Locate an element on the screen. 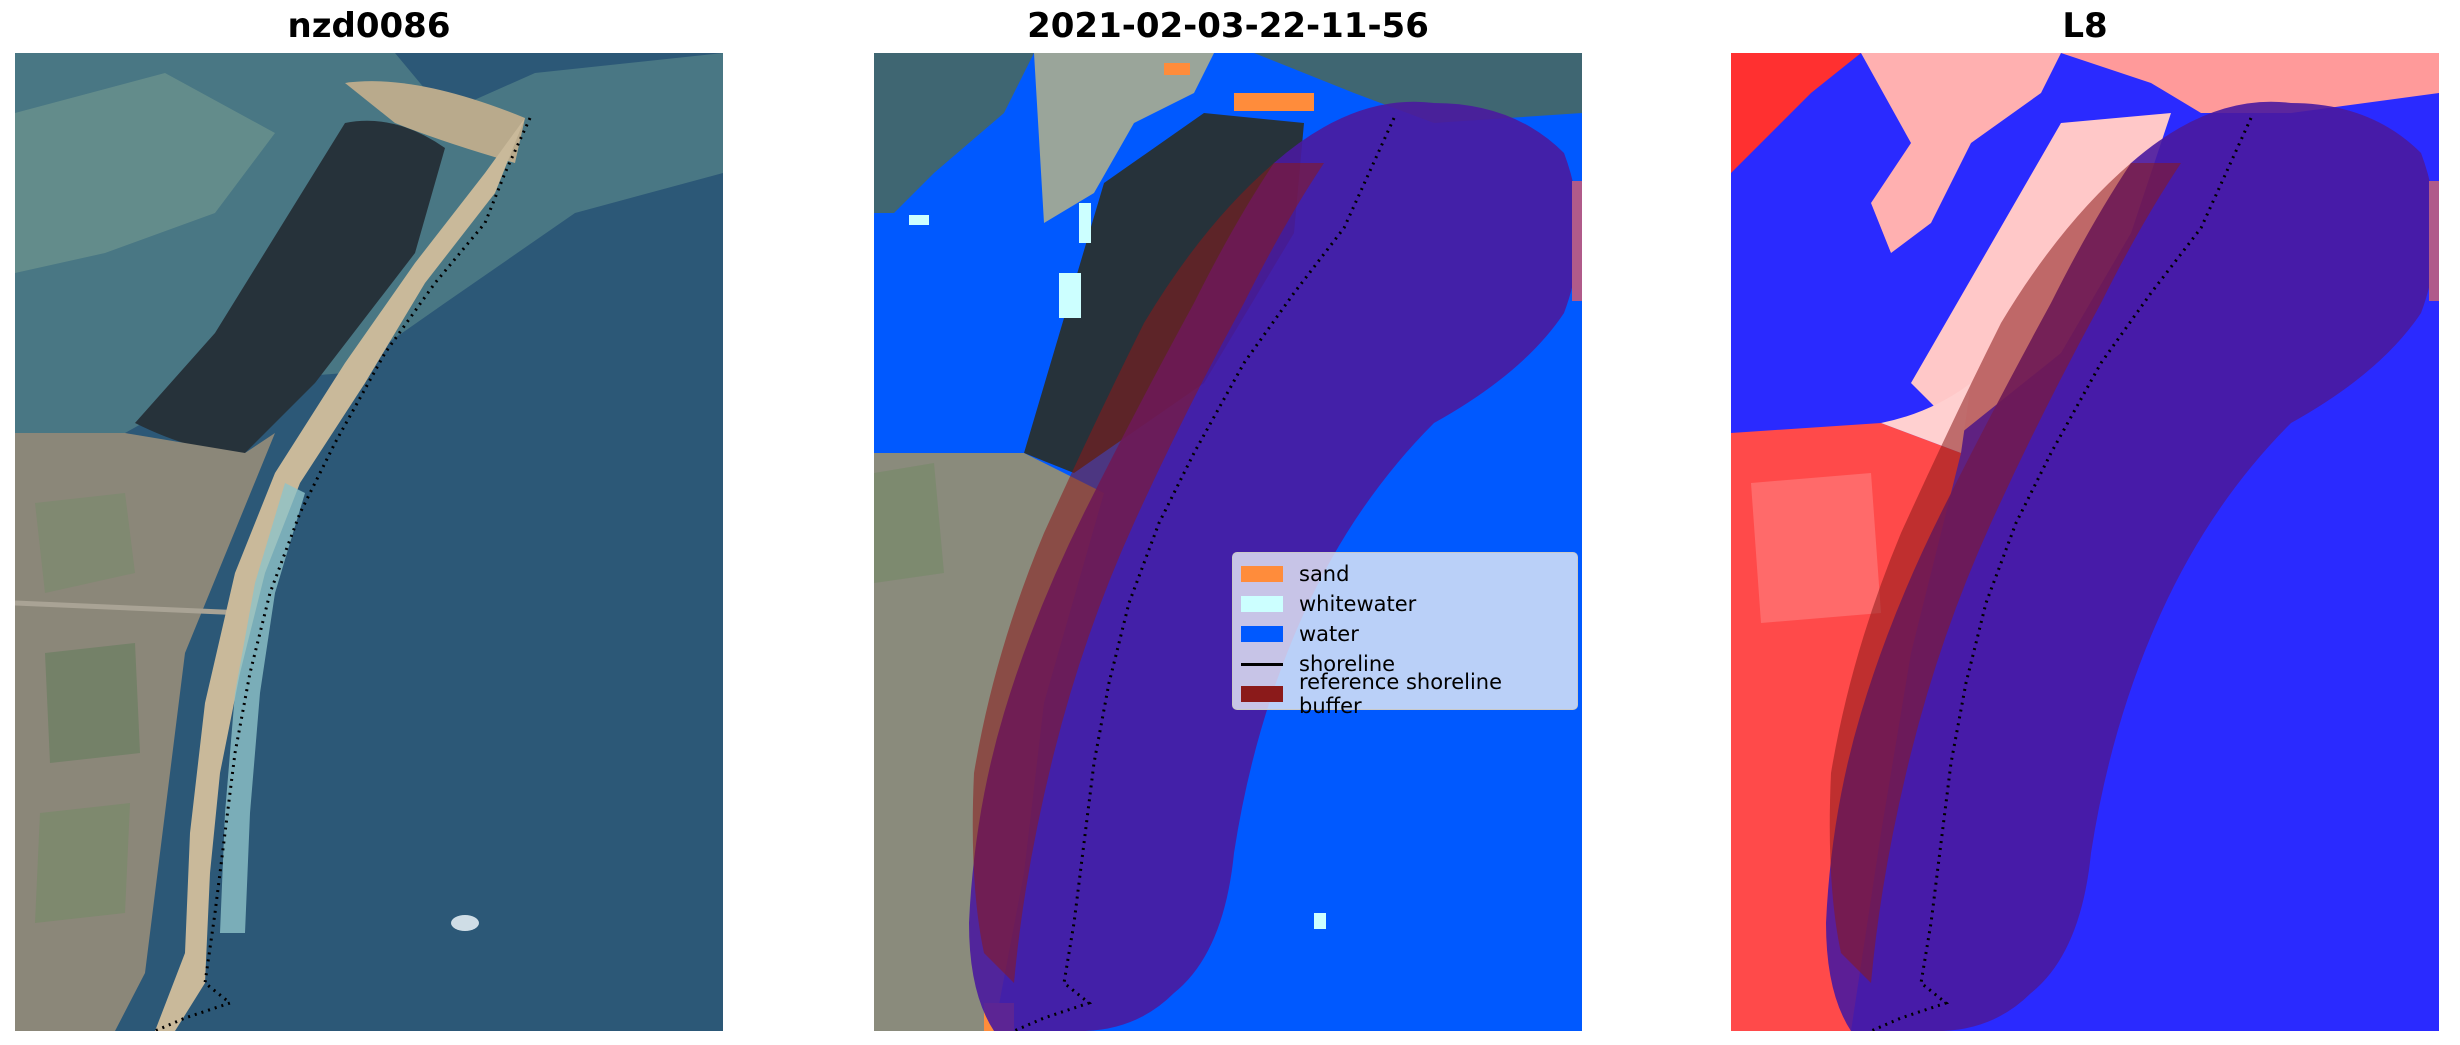  water-swatch is located at coordinates (1262, 634).